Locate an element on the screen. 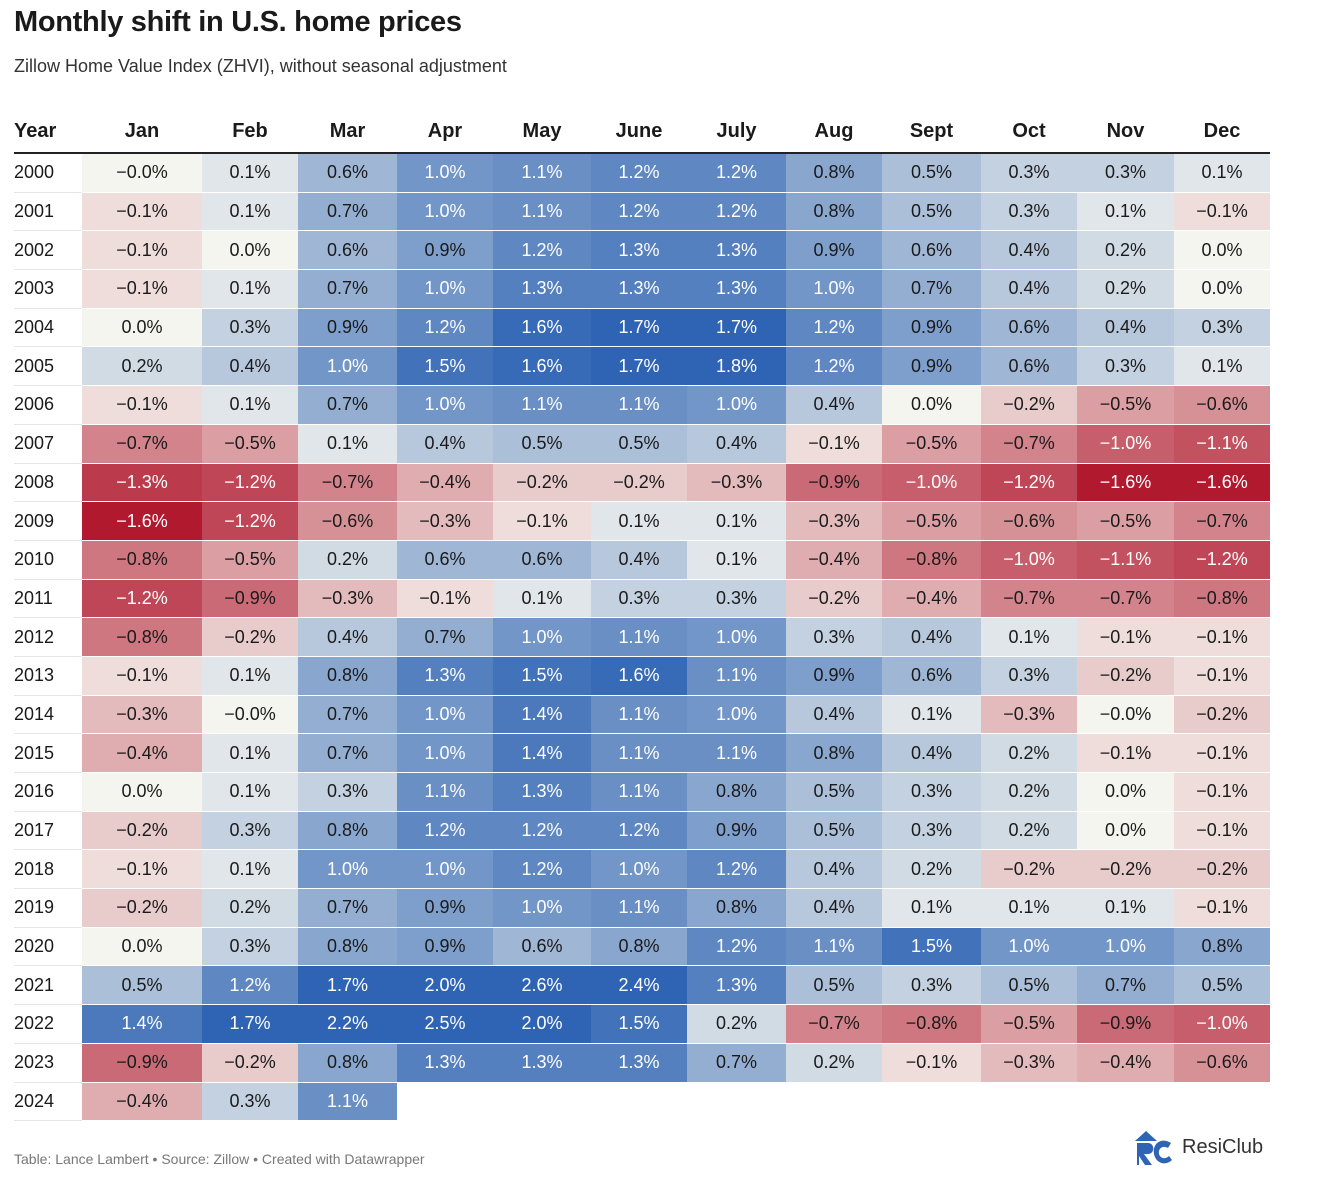 The width and height of the screenshot is (1320, 1194). month-column-header: Mar is located at coordinates (347, 132).